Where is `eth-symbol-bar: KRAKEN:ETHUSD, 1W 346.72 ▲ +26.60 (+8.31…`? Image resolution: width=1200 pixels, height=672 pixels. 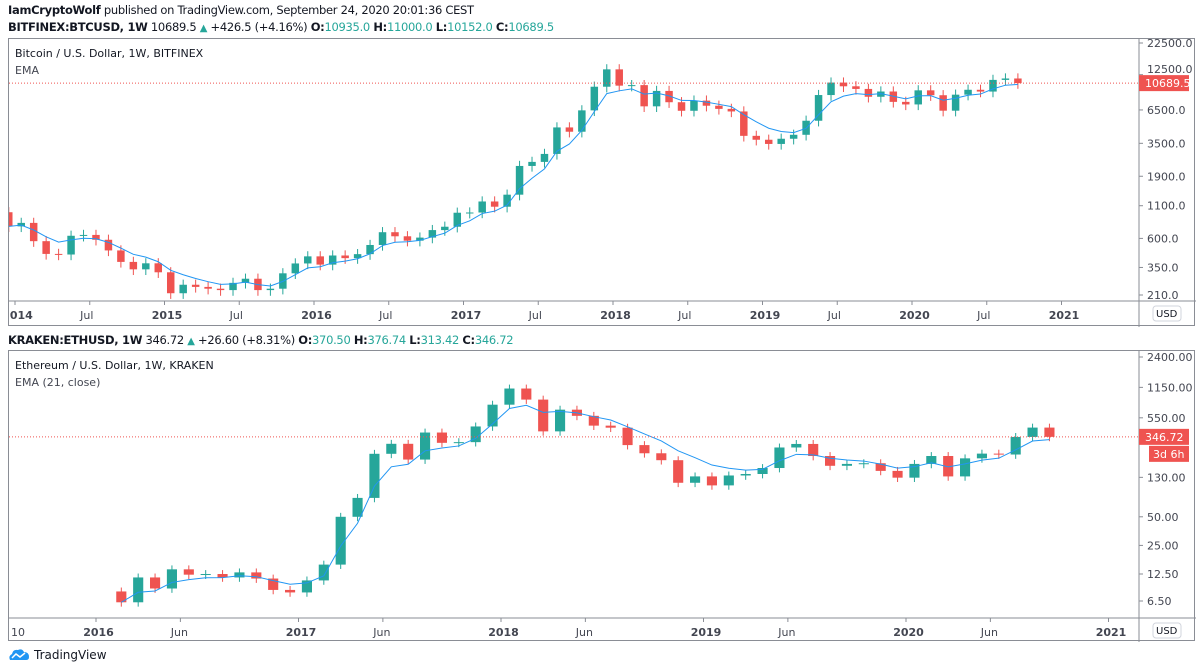 eth-symbol-bar: KRAKEN:ETHUSD, 1W 346.72 ▲ +26.60 (+8.31… is located at coordinates (261, 340).